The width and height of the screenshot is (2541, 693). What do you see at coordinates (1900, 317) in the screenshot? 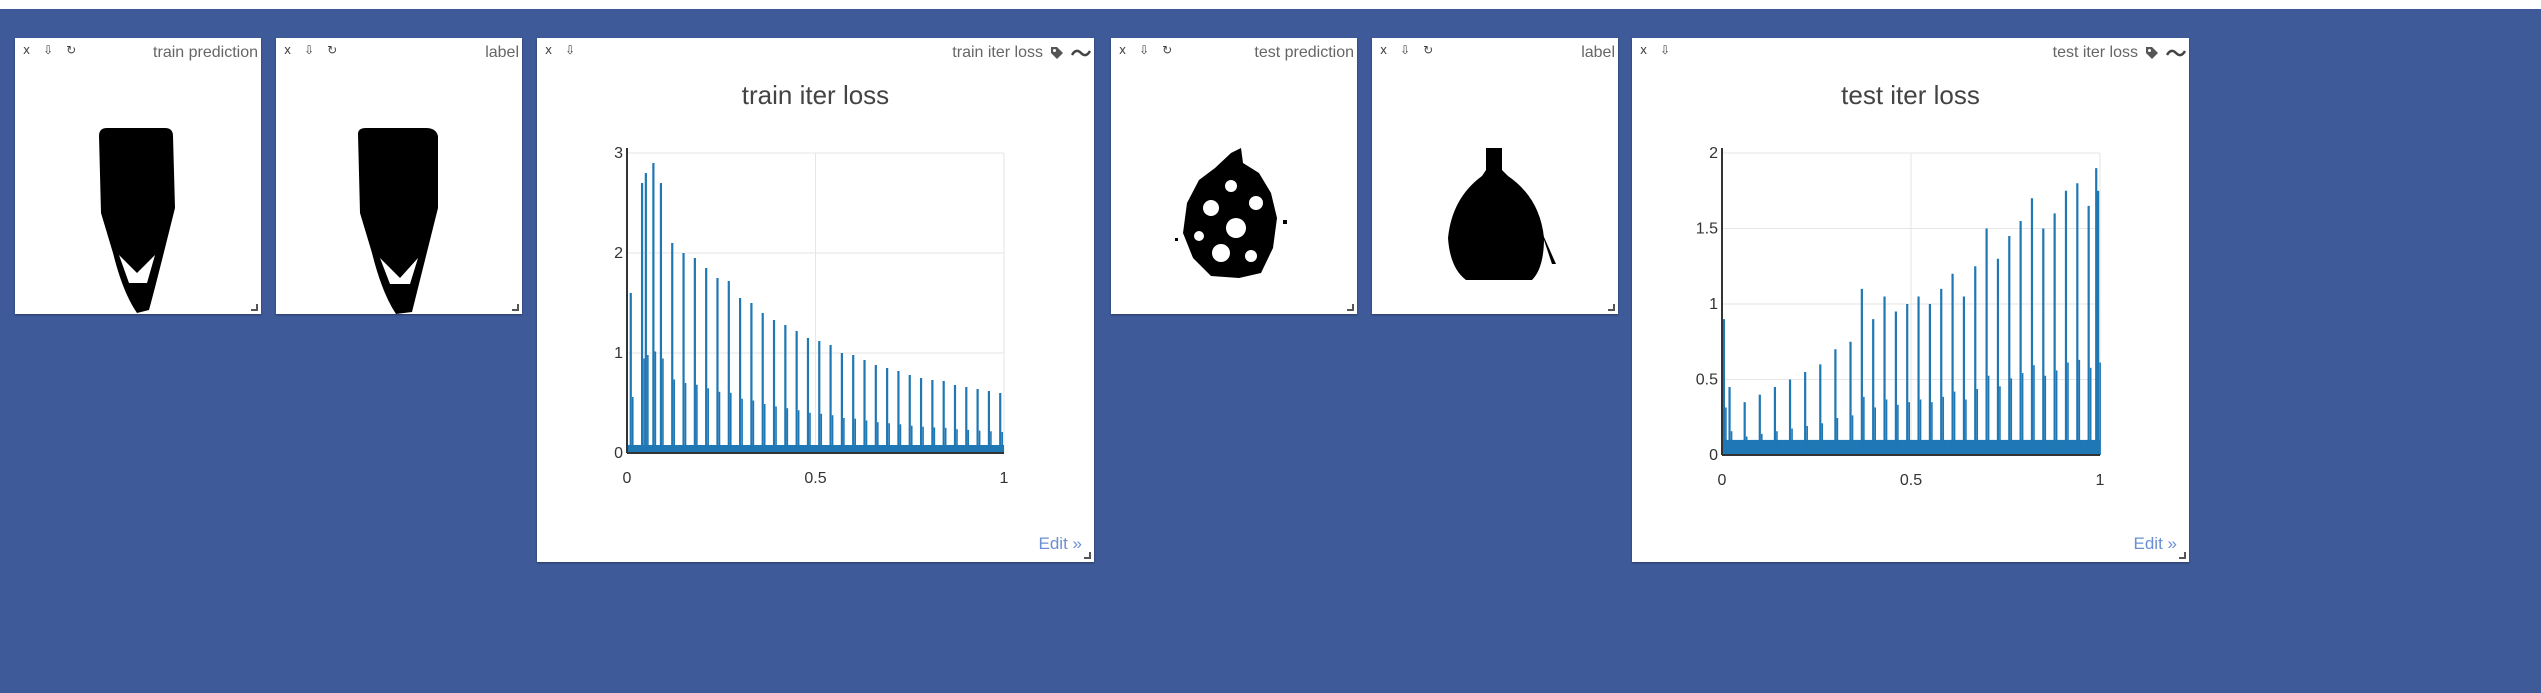
I see `test-loss-chart: 0 0.5 1 1.5 2 0 0.5 1` at bounding box center [1900, 317].